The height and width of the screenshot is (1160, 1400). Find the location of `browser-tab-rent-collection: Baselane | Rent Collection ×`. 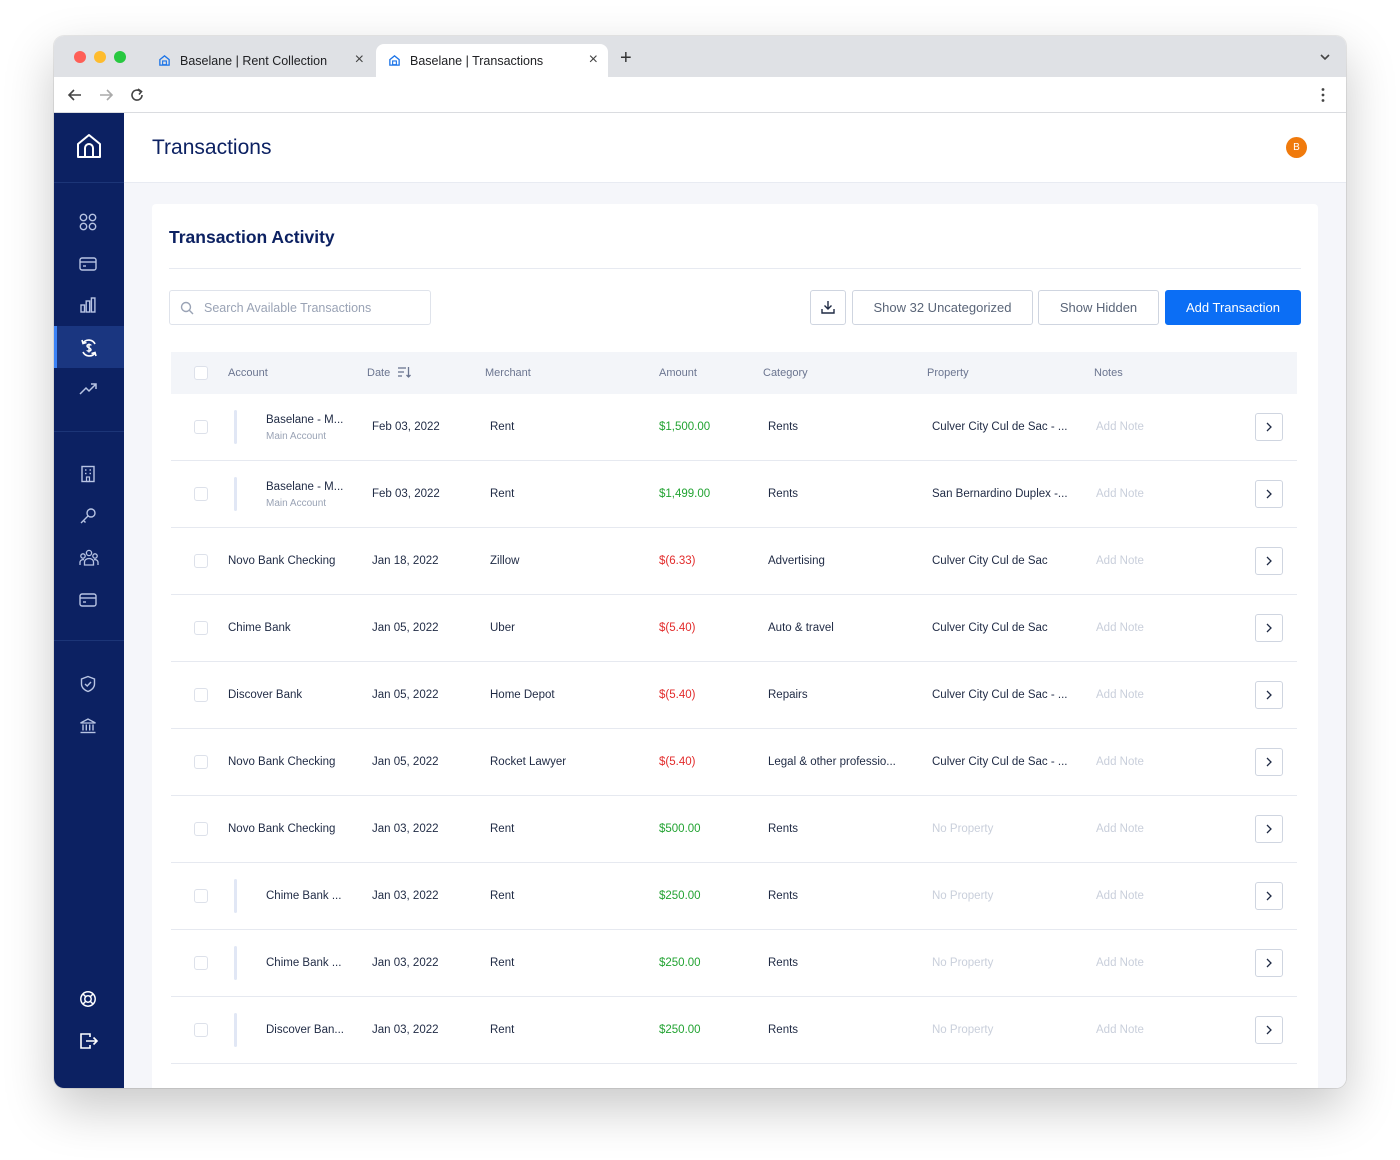

browser-tab-rent-collection: Baselane | Rent Collection × is located at coordinates (260, 60).